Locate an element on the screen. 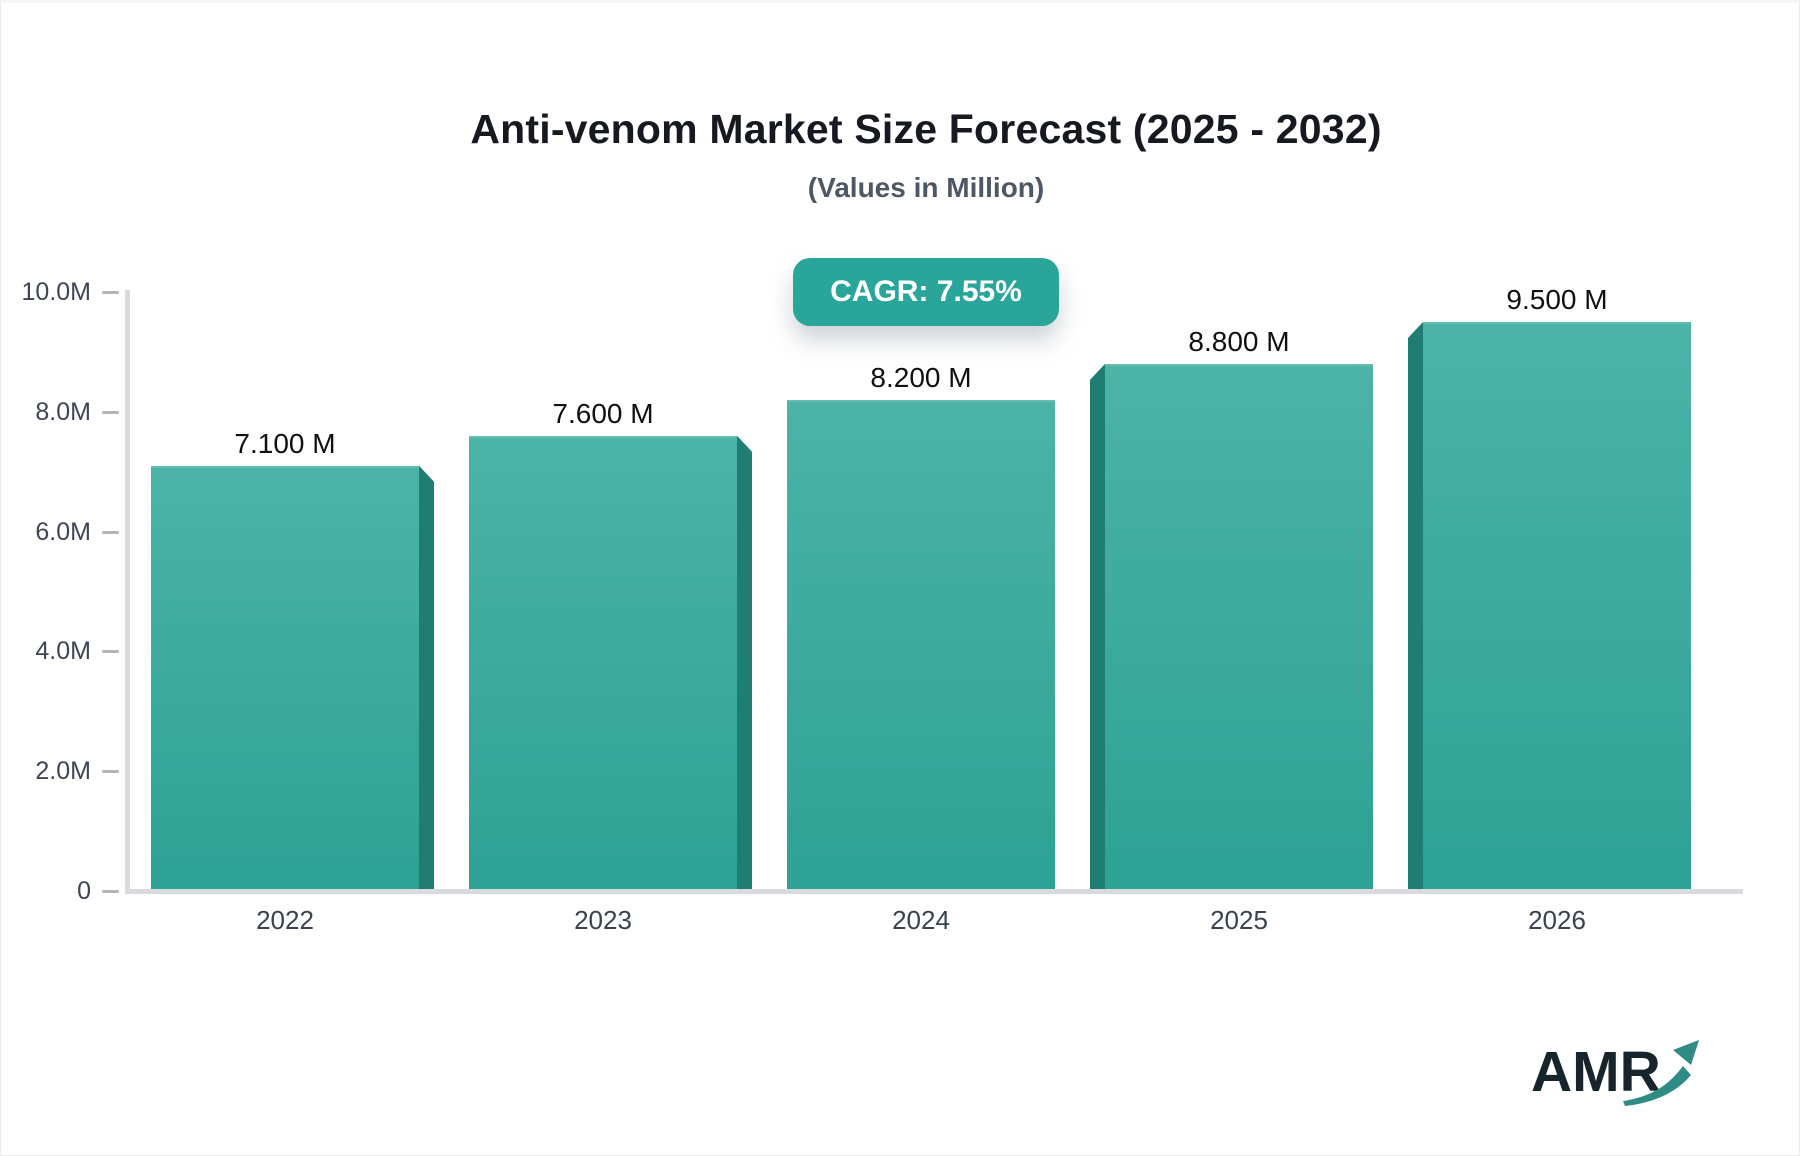 The width and height of the screenshot is (1800, 1156). growth-arrow-head-icon is located at coordinates (1686, 1052).